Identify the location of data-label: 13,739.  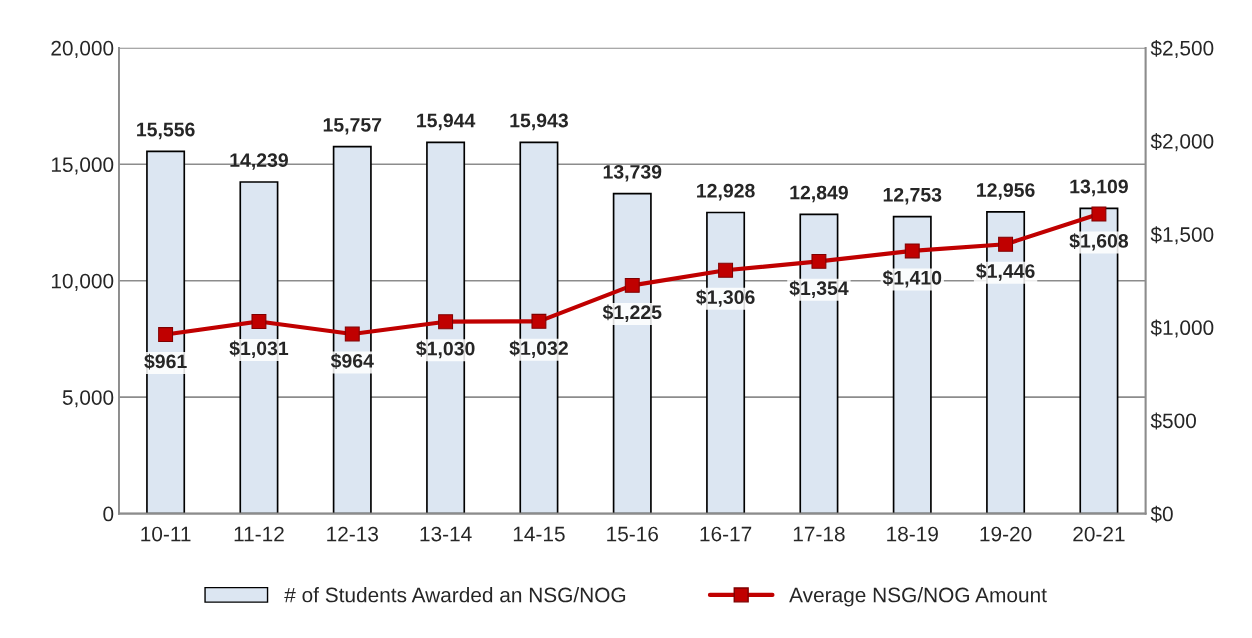
(632, 173).